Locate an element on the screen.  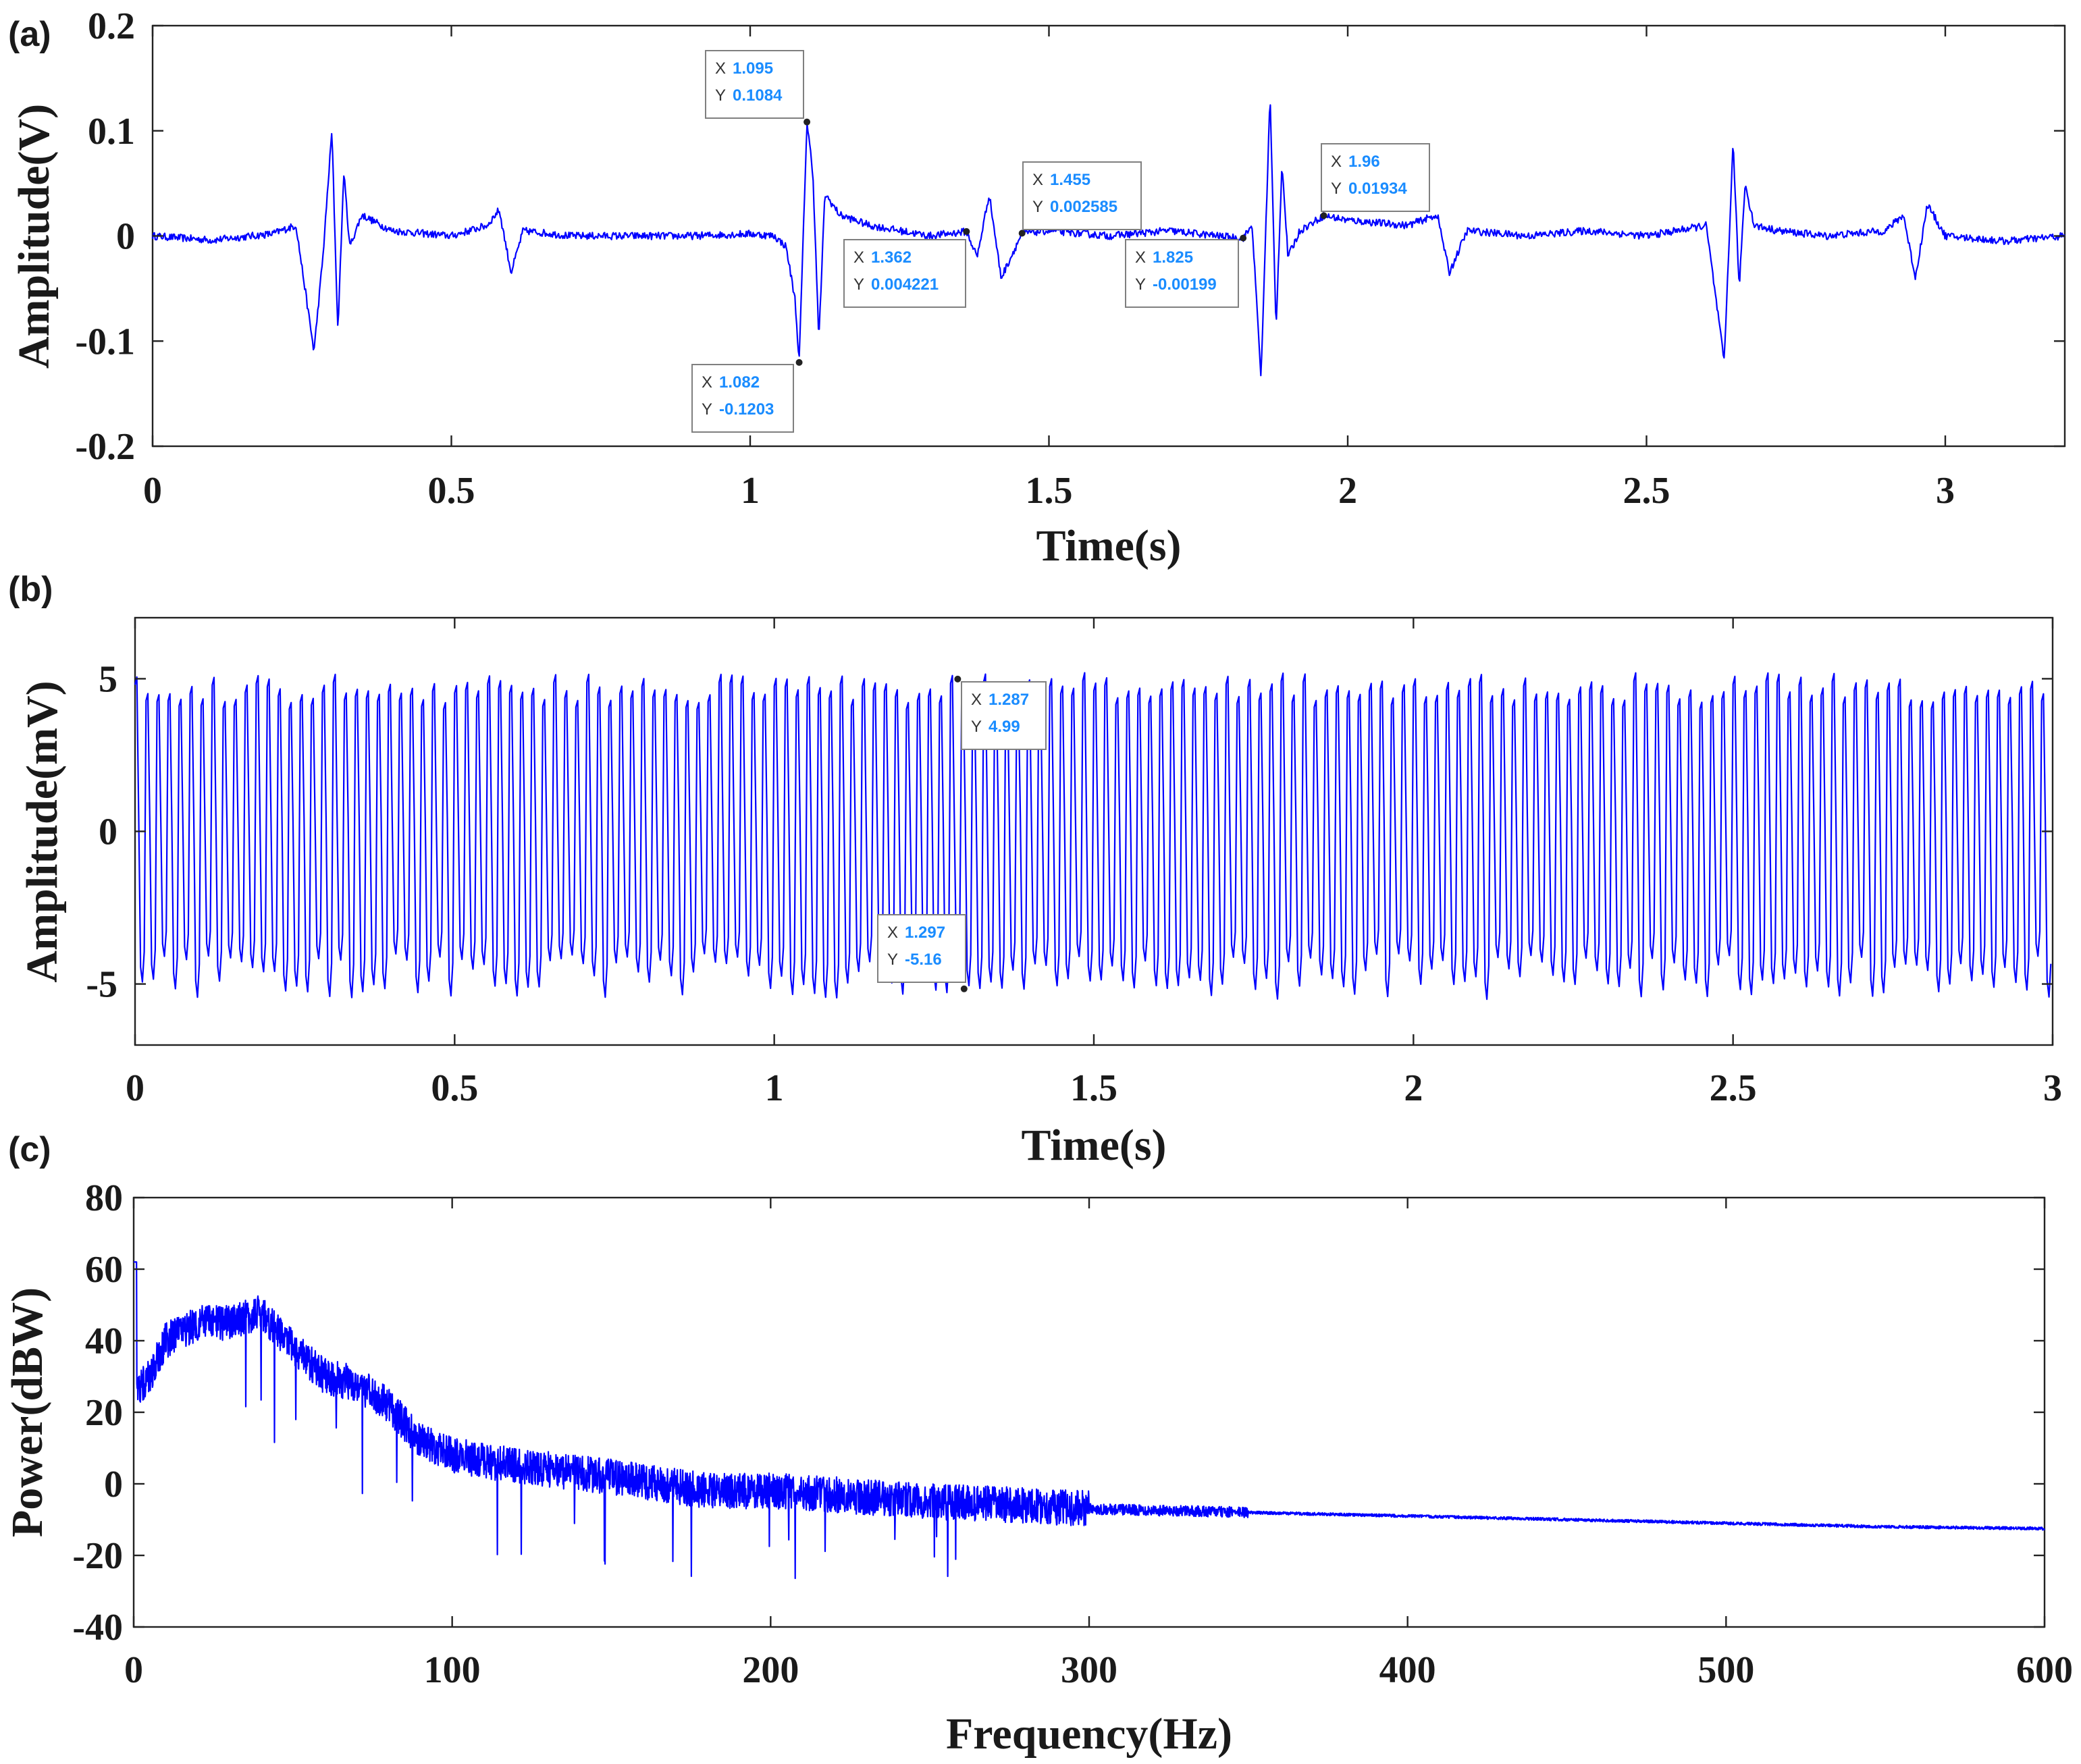
x-tick-label-b: 1.5 is located at coordinates (1093, 1088).